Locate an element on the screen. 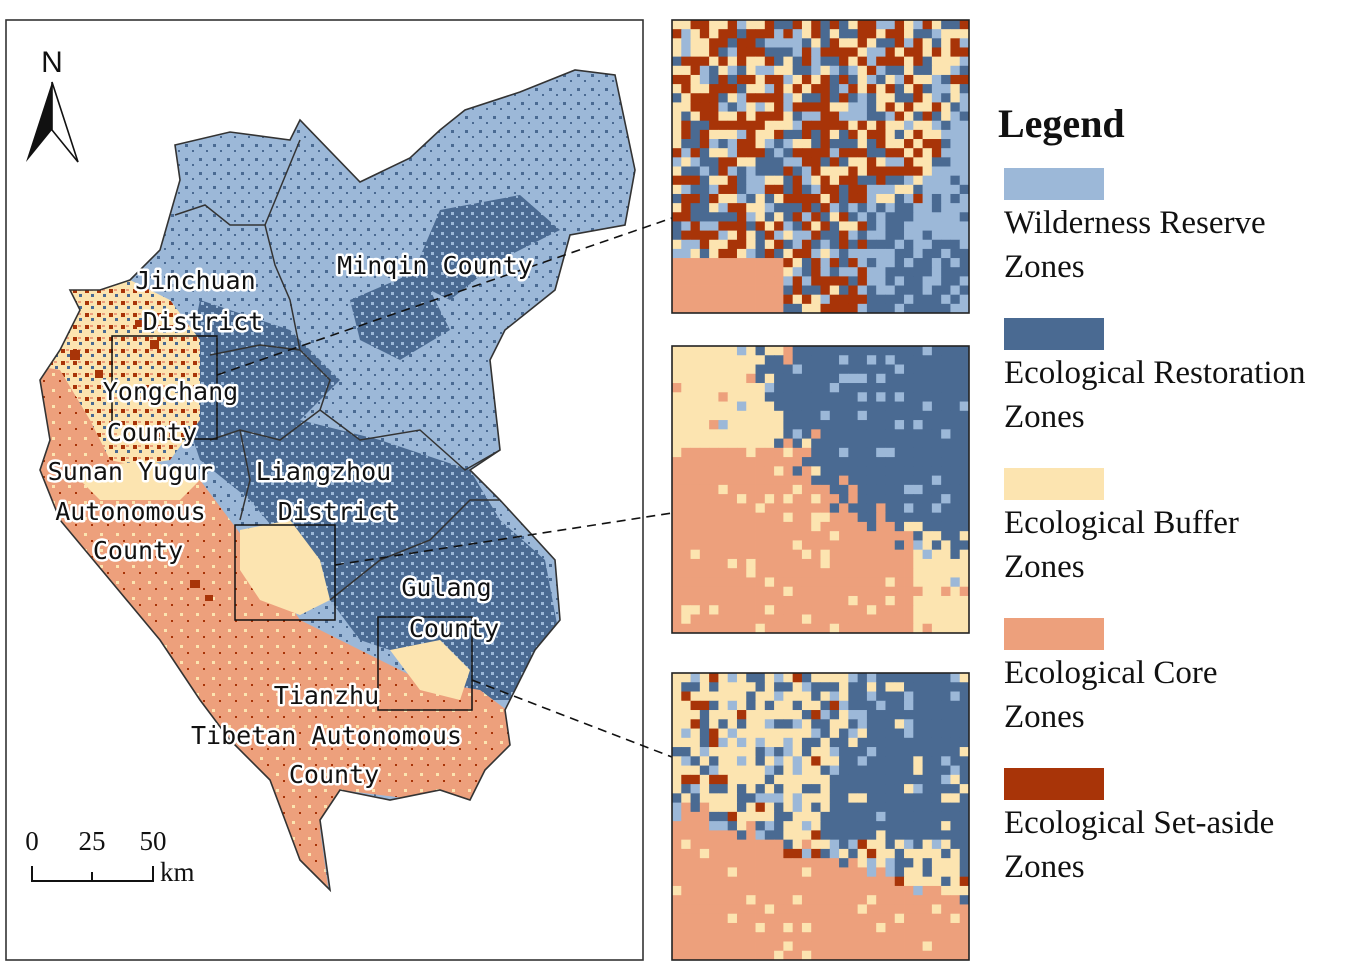 The height and width of the screenshot is (972, 1354). label-jinchuan: Jinchuan District is located at coordinates (202, 301).